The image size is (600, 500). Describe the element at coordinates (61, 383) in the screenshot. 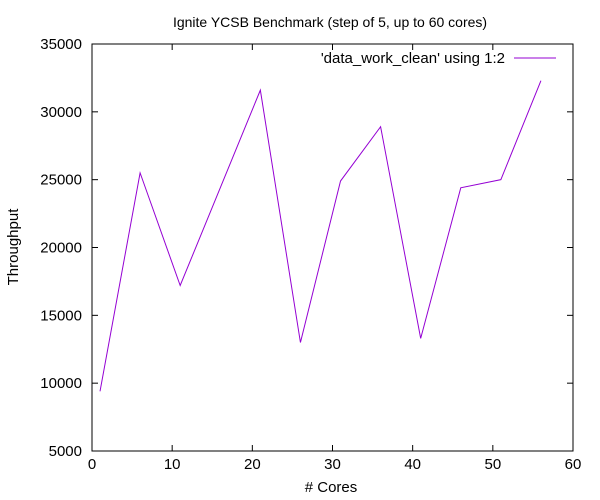

I see `y-tick-label-1: 10000` at that location.